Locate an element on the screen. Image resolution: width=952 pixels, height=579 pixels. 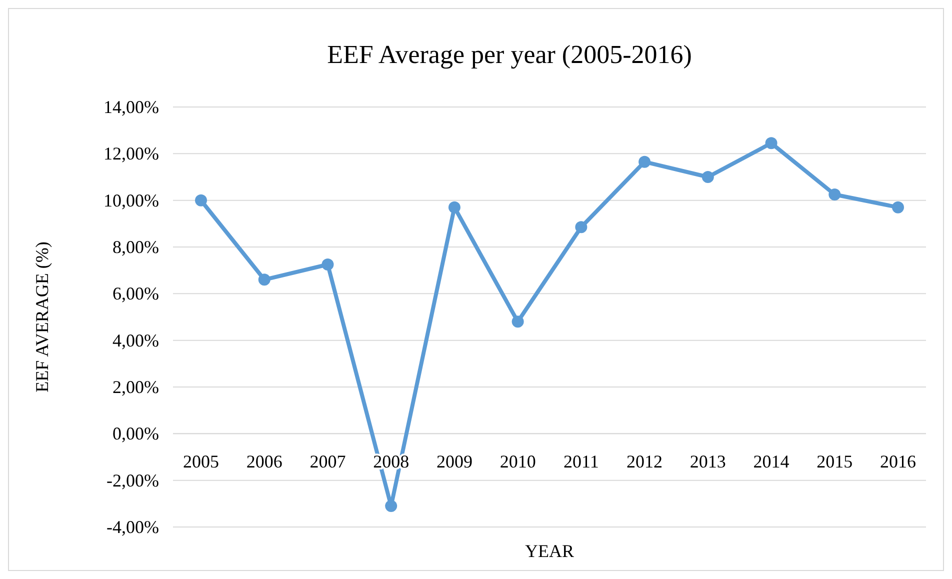
y-tick-label: 12,00% is located at coordinates (131, 154).